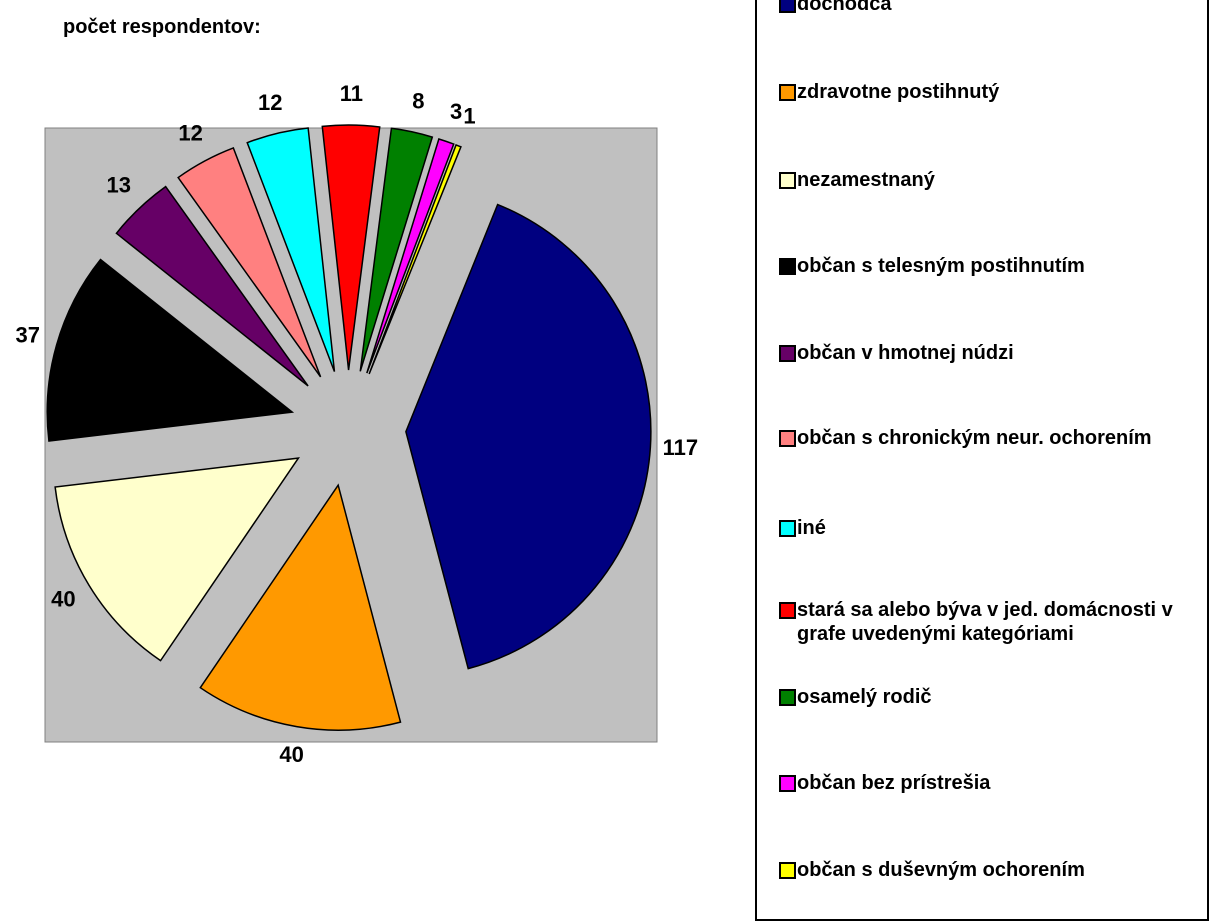  Describe the element at coordinates (894, 783) in the screenshot. I see `legend-label: občan bez prístrešia` at that location.